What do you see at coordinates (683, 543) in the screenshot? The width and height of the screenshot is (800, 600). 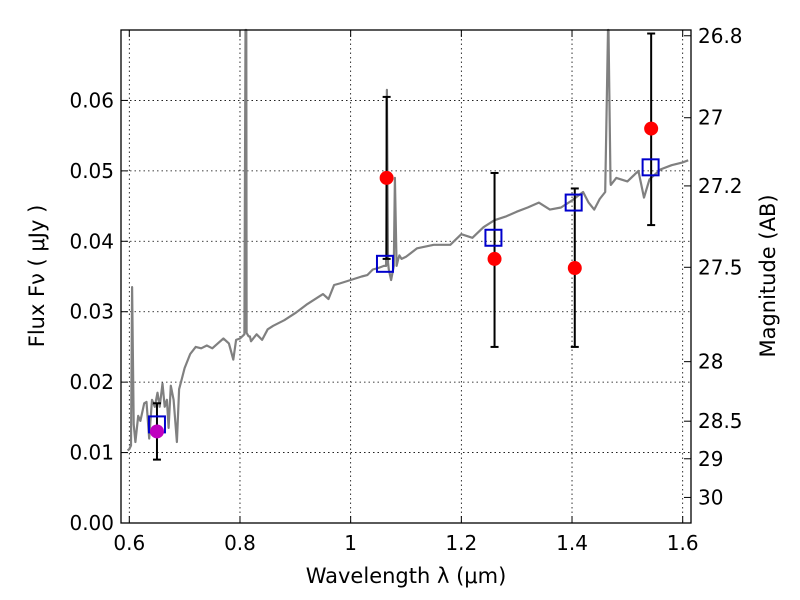 I see `x-tick-label: 1.6` at bounding box center [683, 543].